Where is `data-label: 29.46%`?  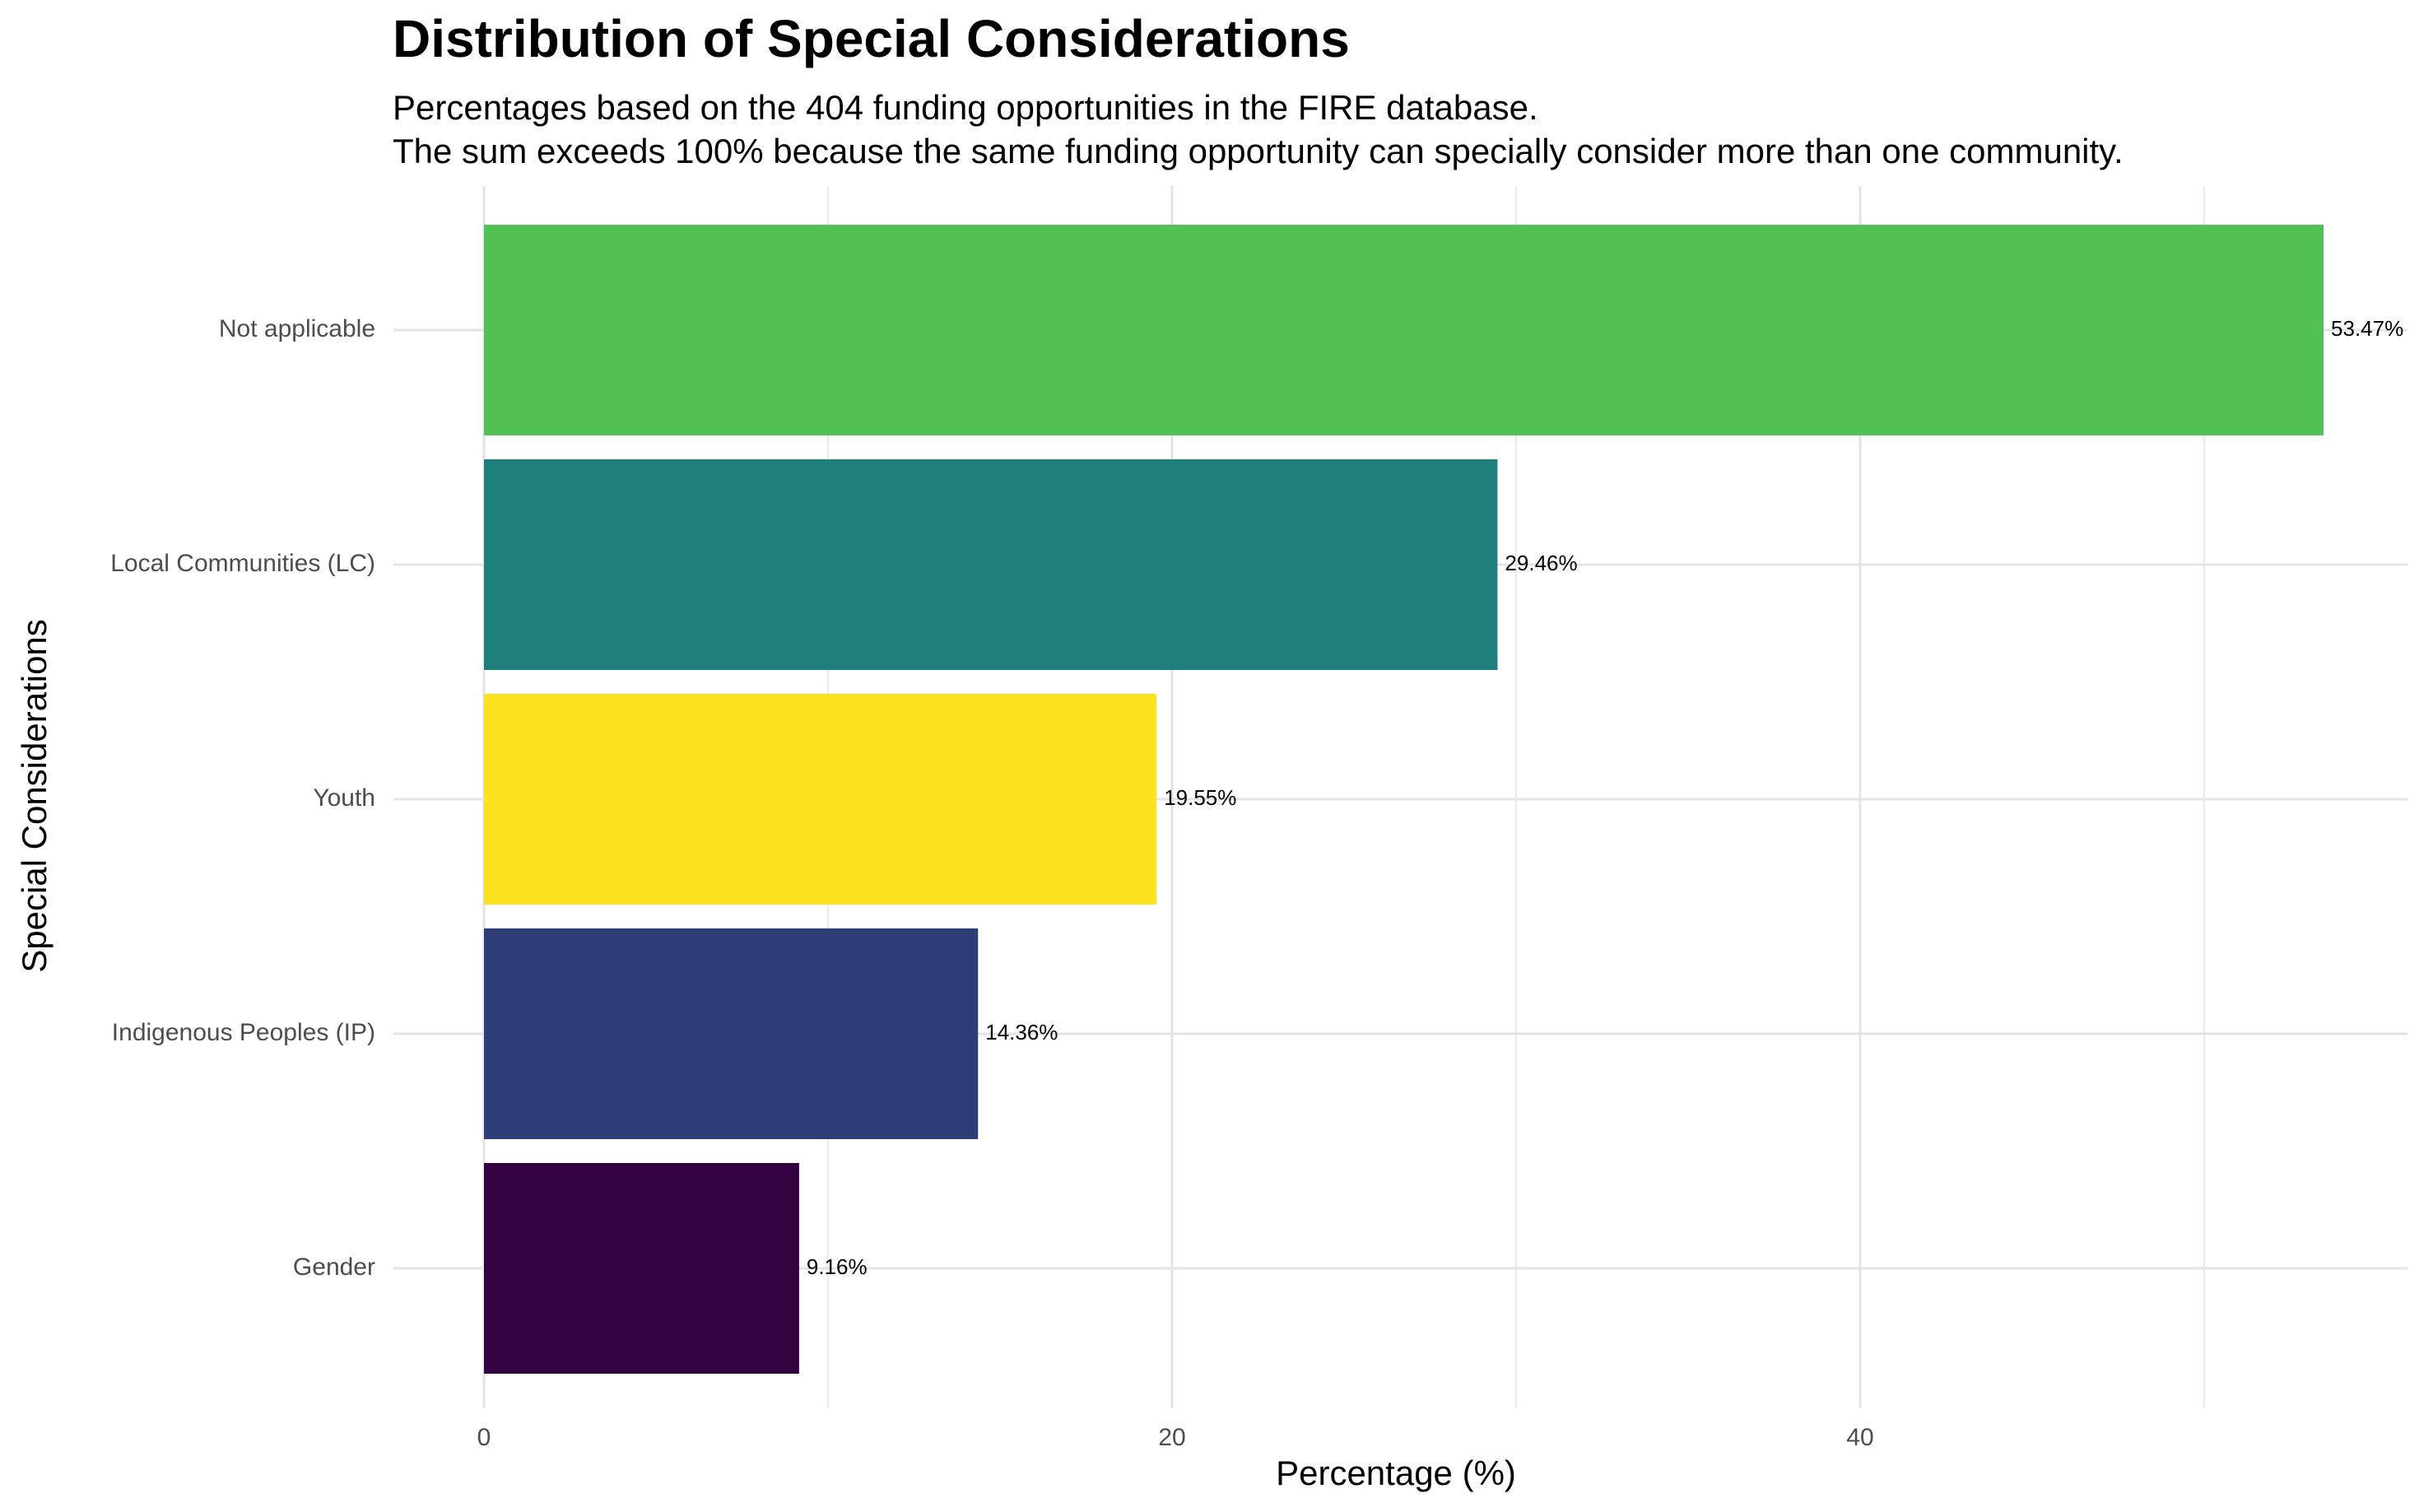 data-label: 29.46% is located at coordinates (1541, 563).